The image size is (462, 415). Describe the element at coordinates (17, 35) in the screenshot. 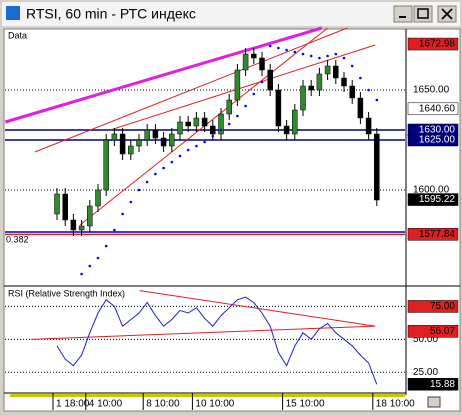

I see `panel-label: Data` at that location.